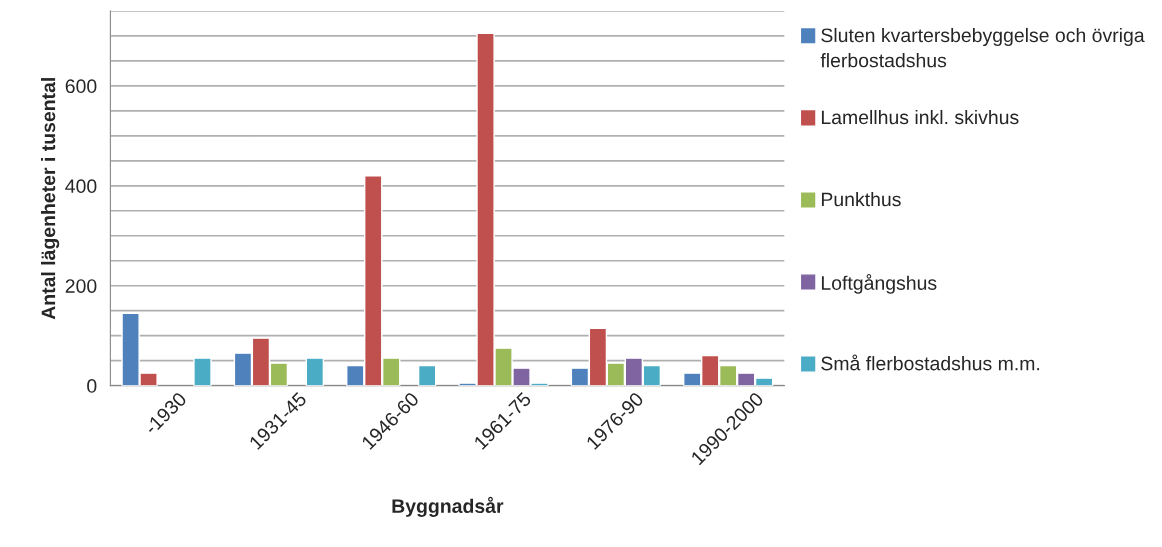  Describe the element at coordinates (448, 506) in the screenshot. I see `x-axis-title: Byggnadsår` at that location.